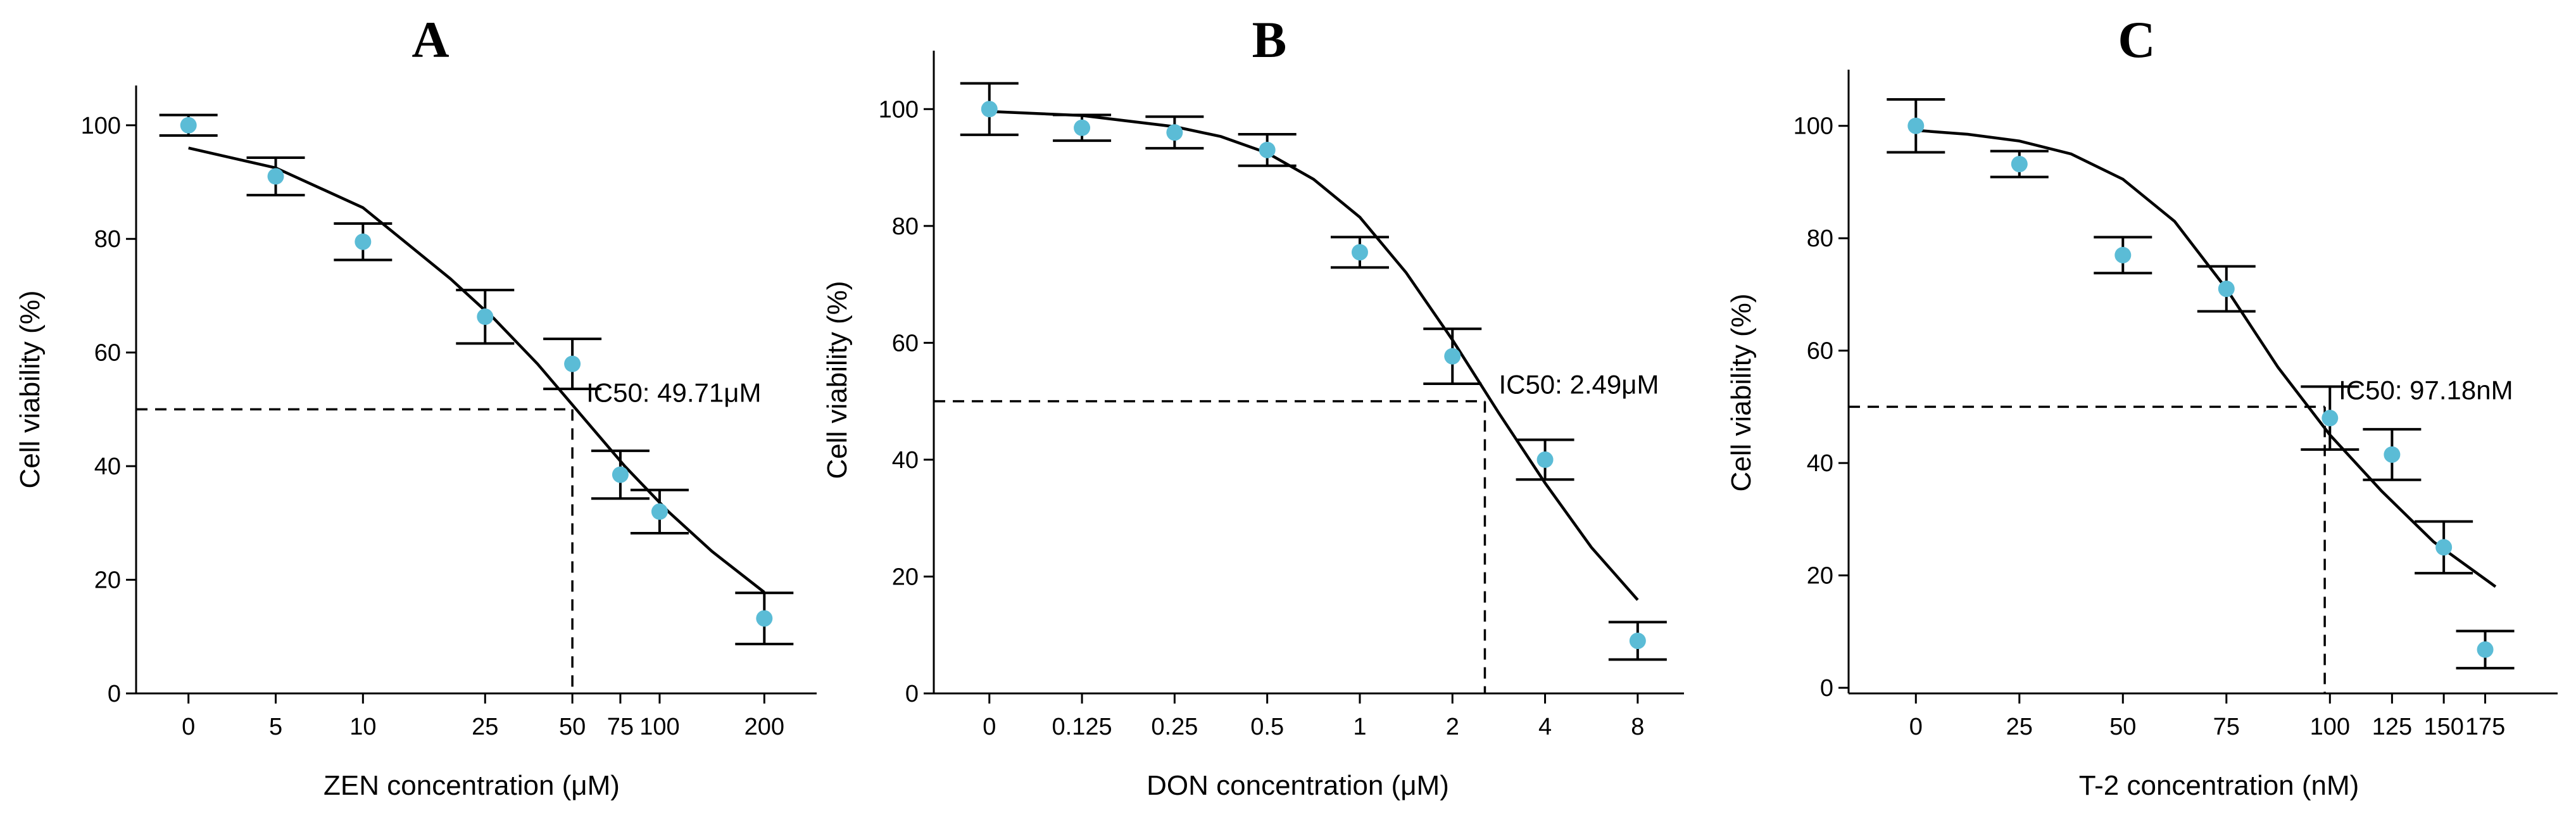 The image size is (2576, 815). Describe the element at coordinates (362, 727) in the screenshot. I see `panel-a-x-tick-label: 10` at that location.